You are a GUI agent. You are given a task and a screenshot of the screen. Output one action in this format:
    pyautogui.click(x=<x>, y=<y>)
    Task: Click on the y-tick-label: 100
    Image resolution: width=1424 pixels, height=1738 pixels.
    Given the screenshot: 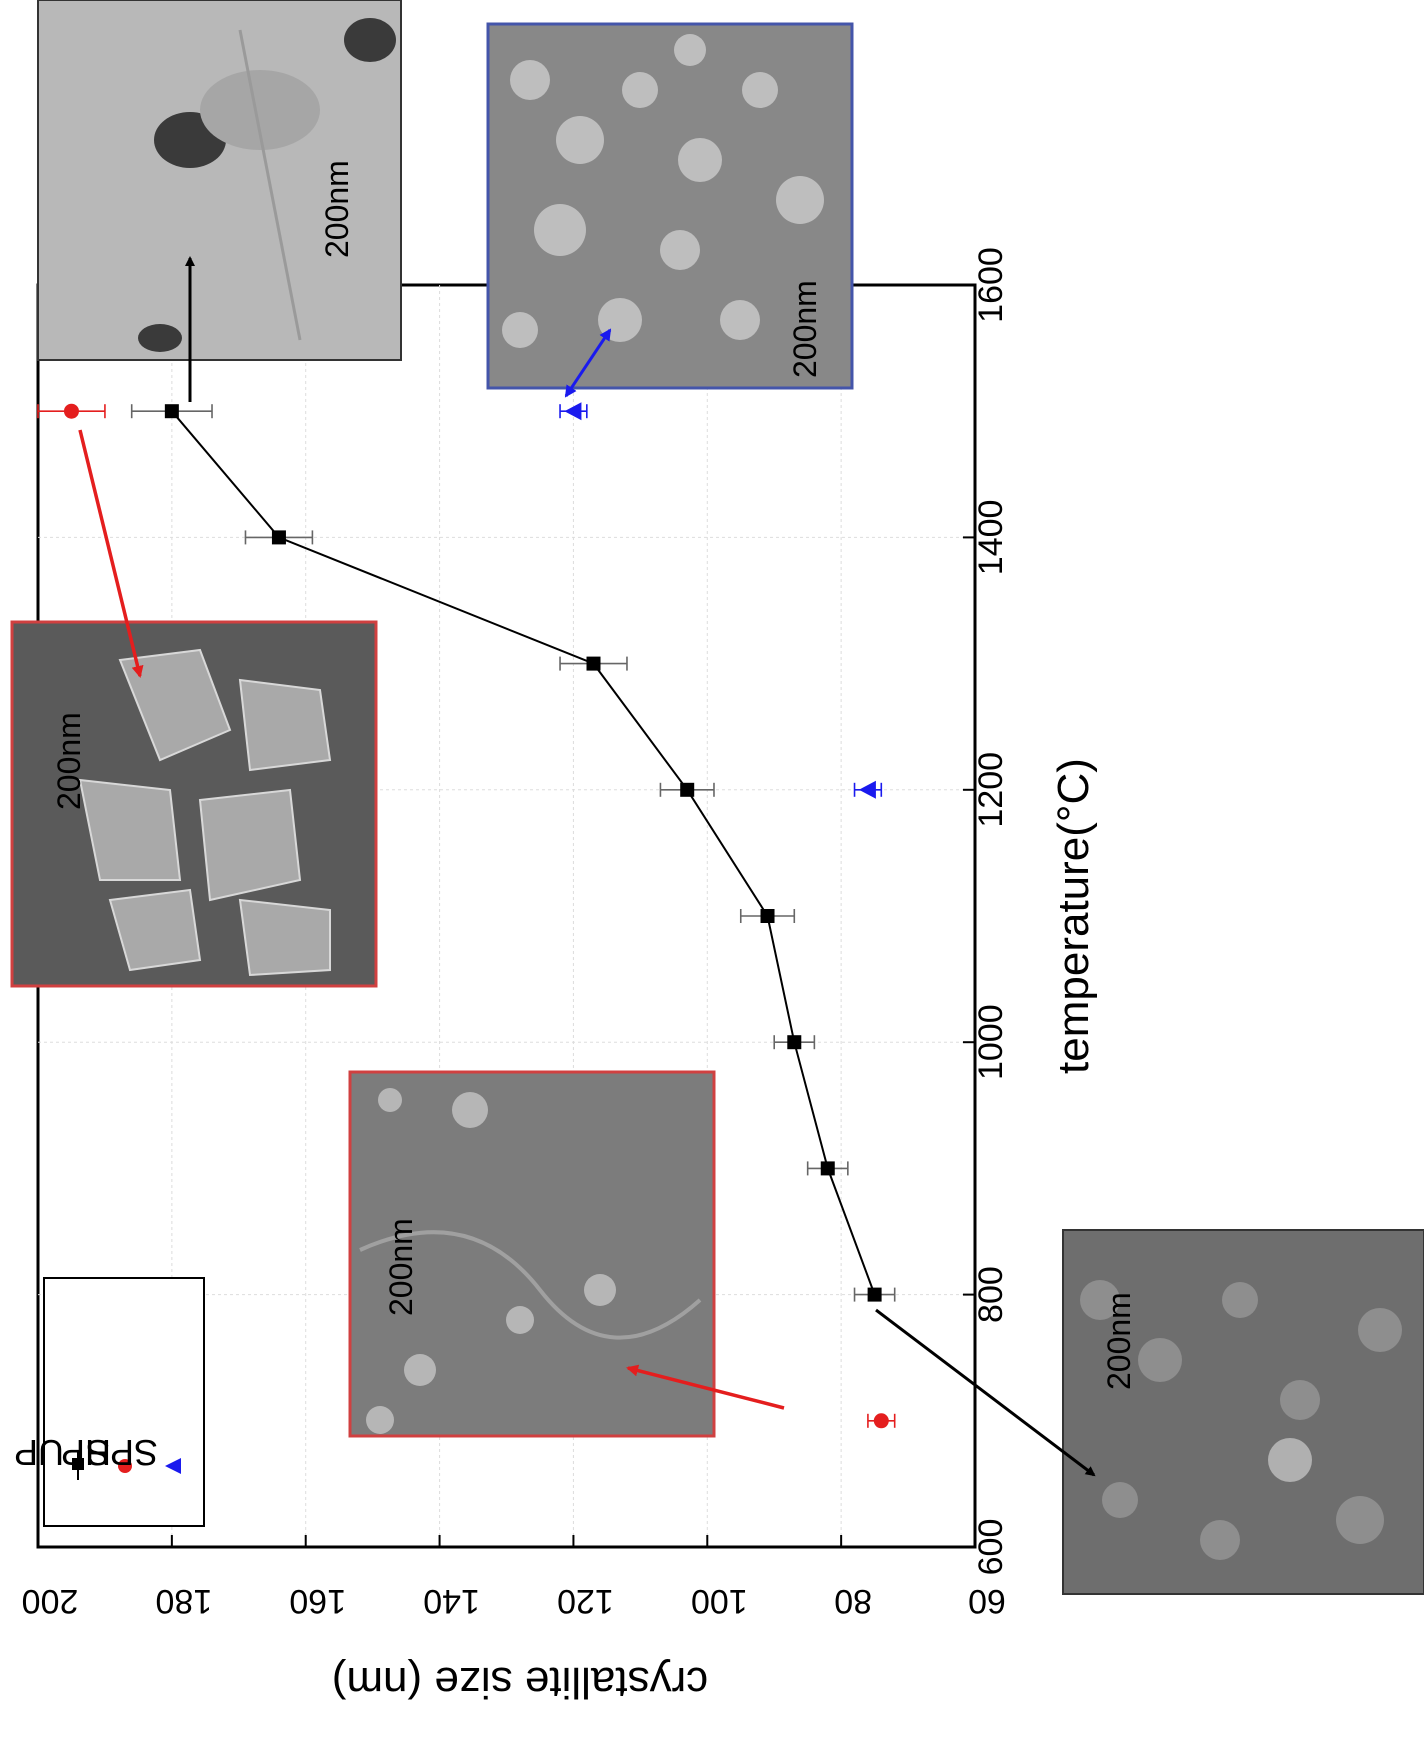 What is the action you would take?
    pyautogui.click(x=719, y=1601)
    